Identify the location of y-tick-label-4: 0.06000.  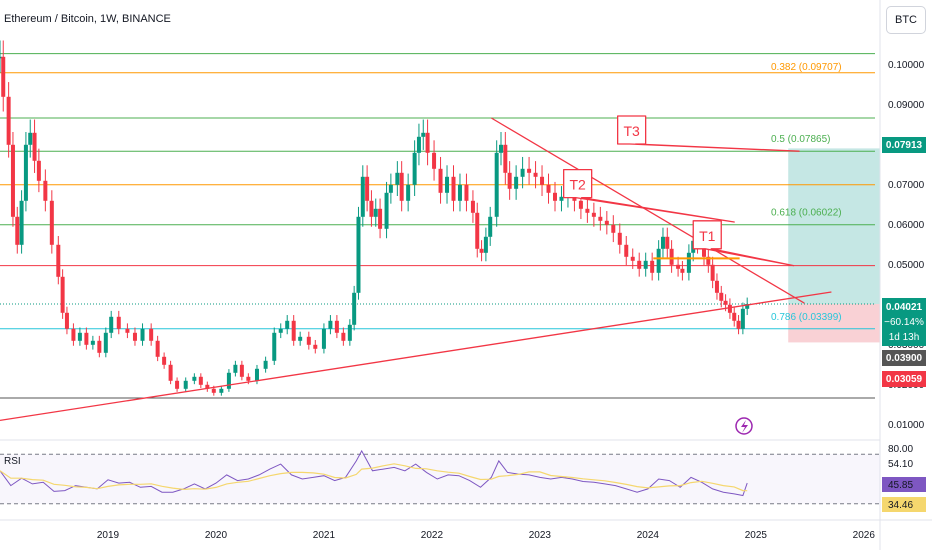
(906, 225).